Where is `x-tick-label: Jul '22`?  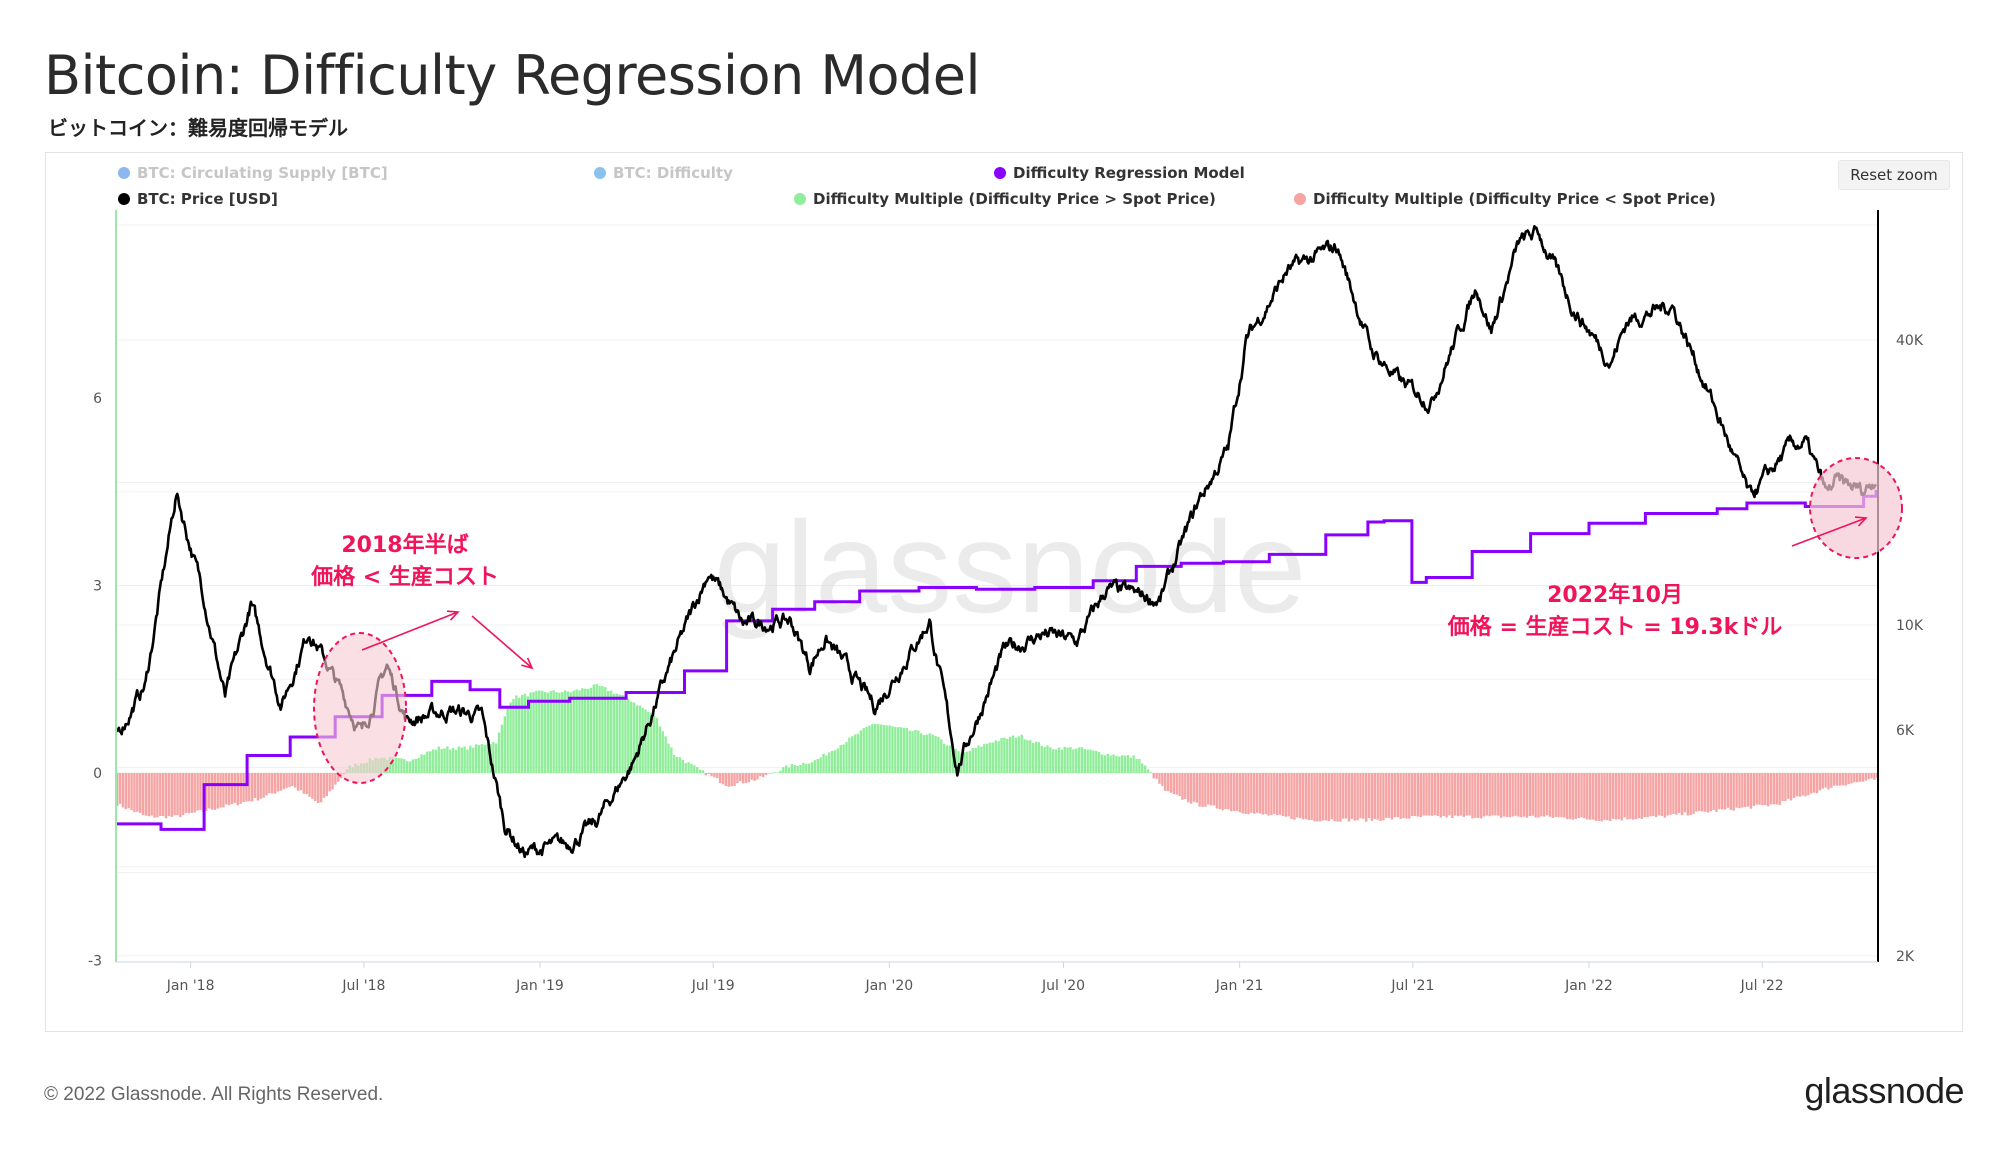
x-tick-label: Jul '22 is located at coordinates (1762, 986).